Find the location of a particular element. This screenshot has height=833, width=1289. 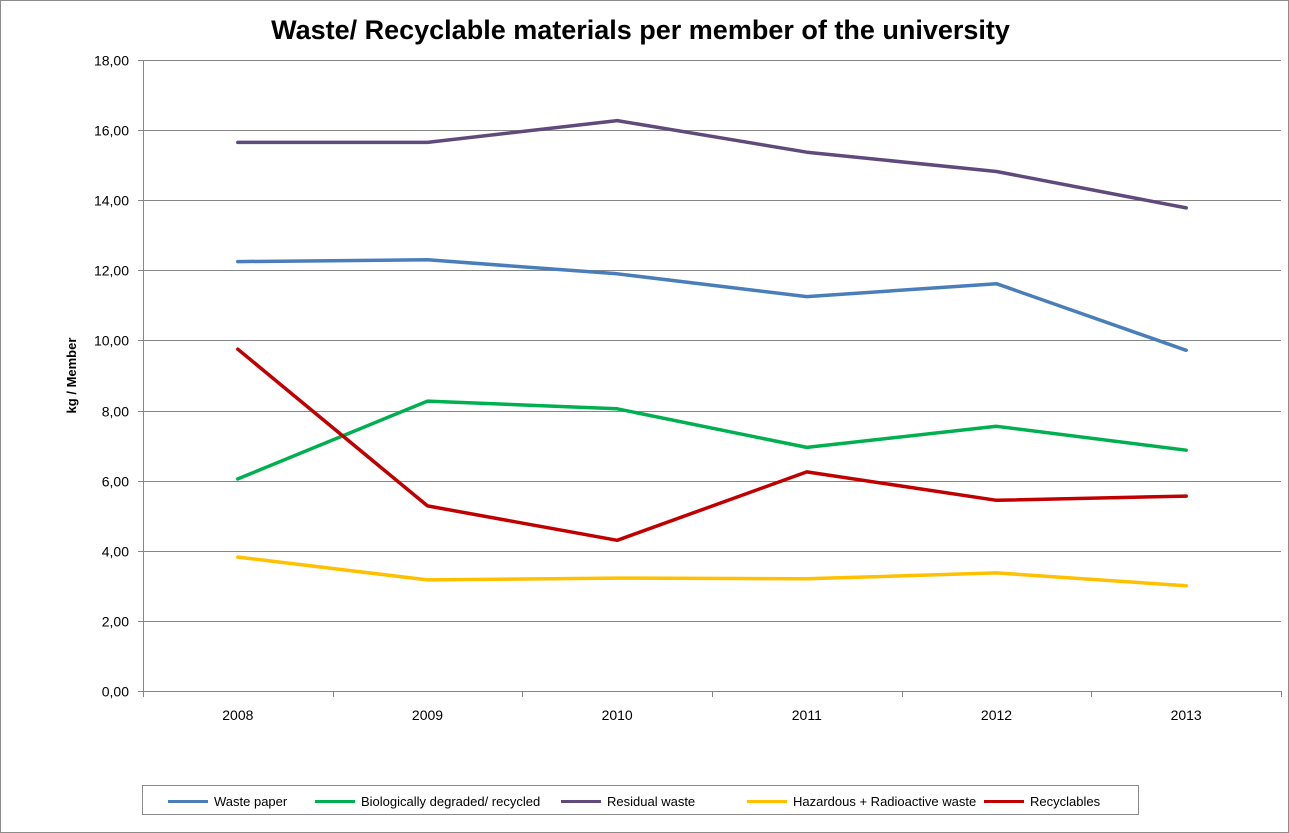

legend-item: Hazardous + Radioactive waste is located at coordinates (861, 801).